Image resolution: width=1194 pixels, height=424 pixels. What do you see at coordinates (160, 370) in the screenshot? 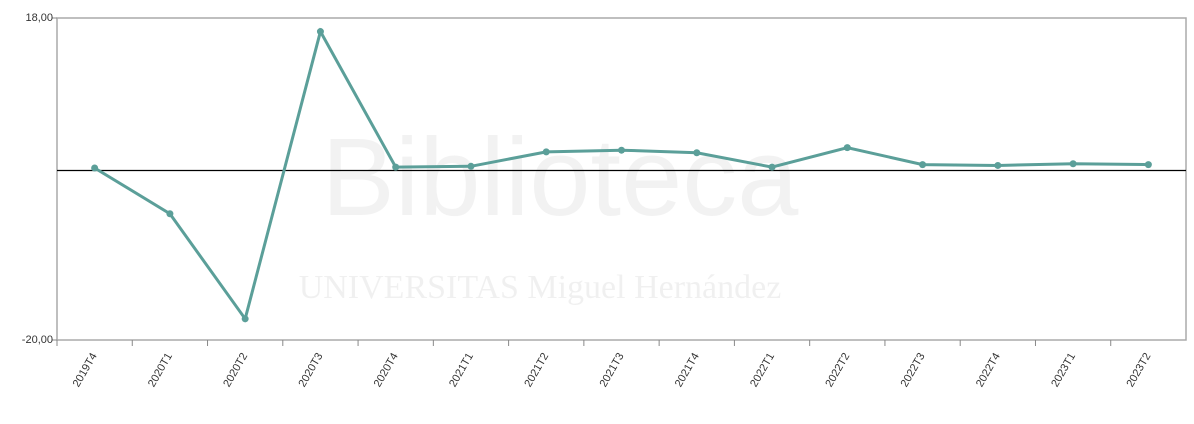
I see `x-tick-label: 2020T1` at bounding box center [160, 370].